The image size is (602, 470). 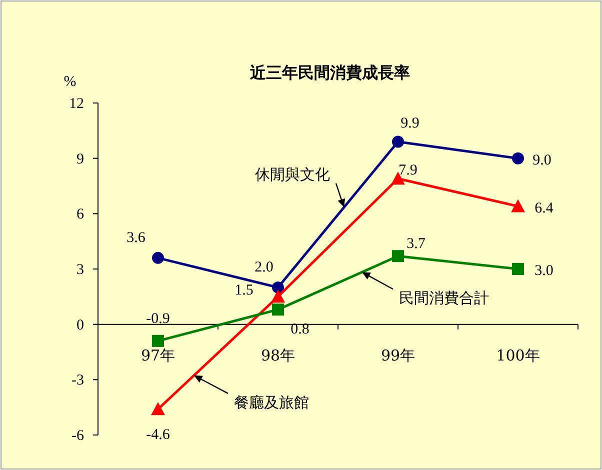 What do you see at coordinates (158, 355) in the screenshot?
I see `x-tick-label: 97年` at bounding box center [158, 355].